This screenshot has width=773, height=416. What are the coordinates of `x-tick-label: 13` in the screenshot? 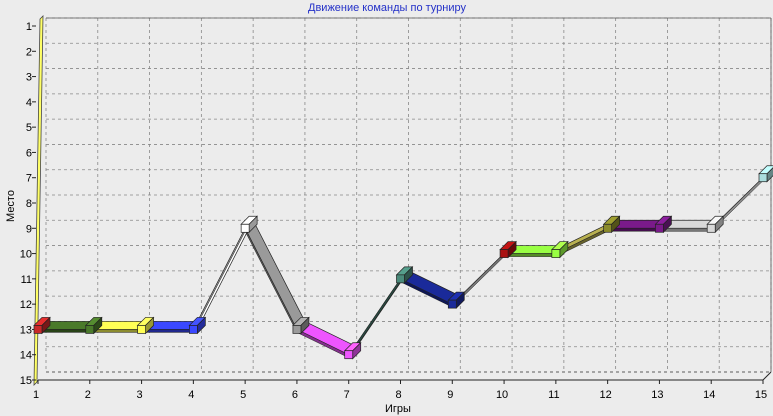 It's located at (657, 395).